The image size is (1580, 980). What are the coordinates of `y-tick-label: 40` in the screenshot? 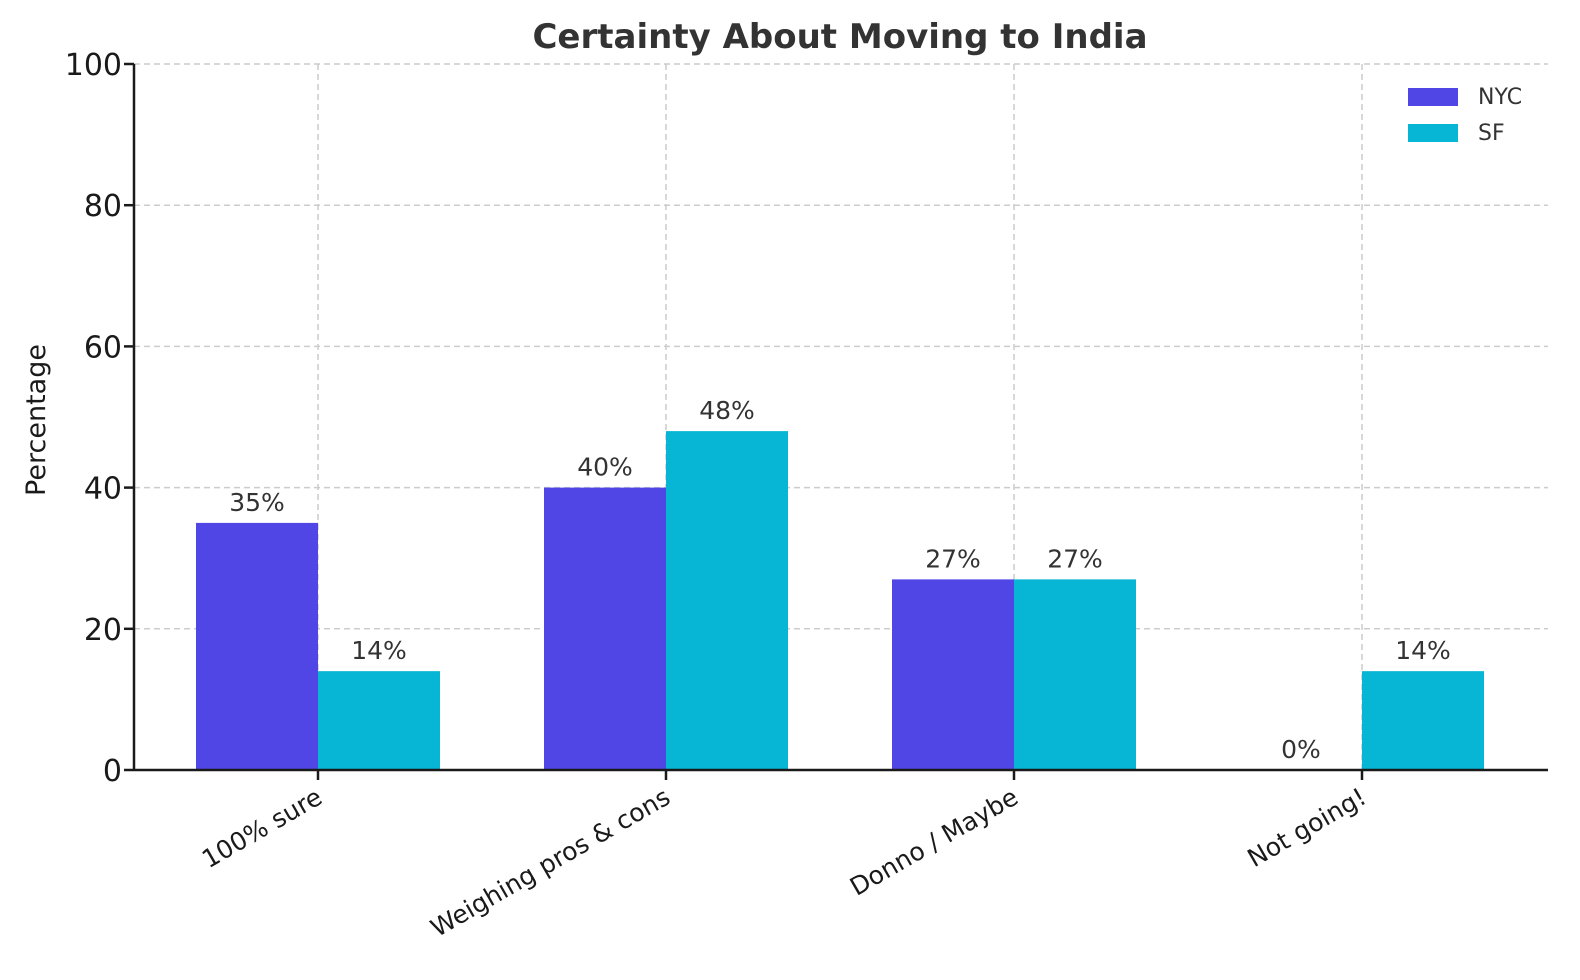 It's located at (103, 489).